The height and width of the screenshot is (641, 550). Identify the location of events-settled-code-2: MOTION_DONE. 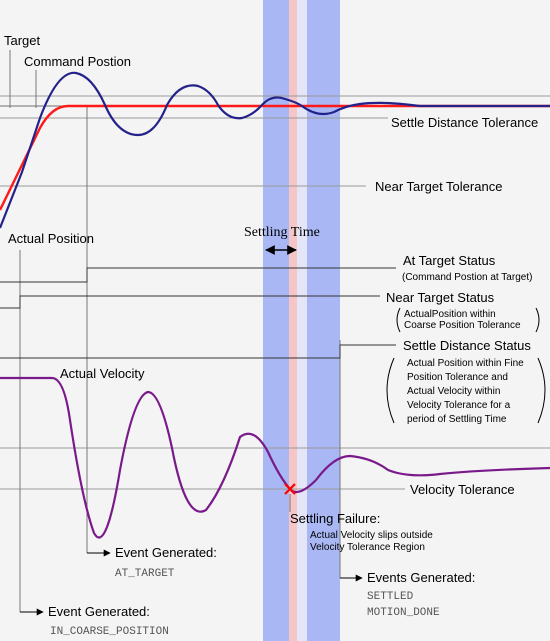
(403, 613).